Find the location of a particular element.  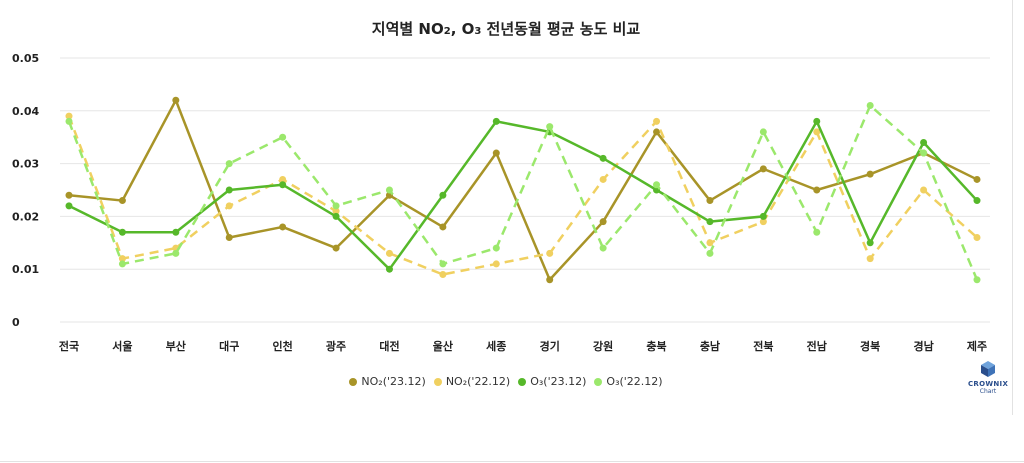

legend-item: O₃('23.12) is located at coordinates (552, 381).